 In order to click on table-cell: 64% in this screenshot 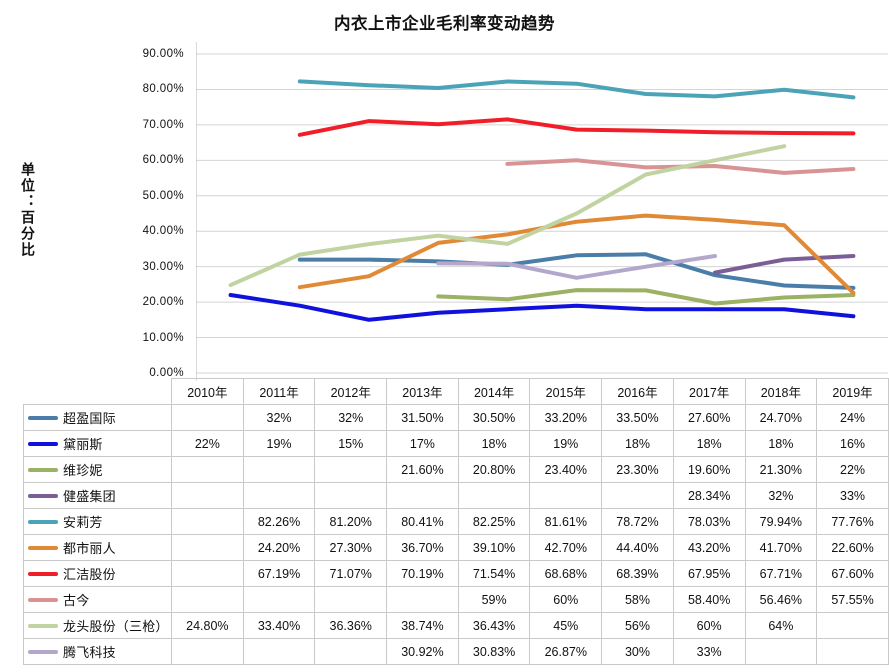, I will do `click(781, 625)`.